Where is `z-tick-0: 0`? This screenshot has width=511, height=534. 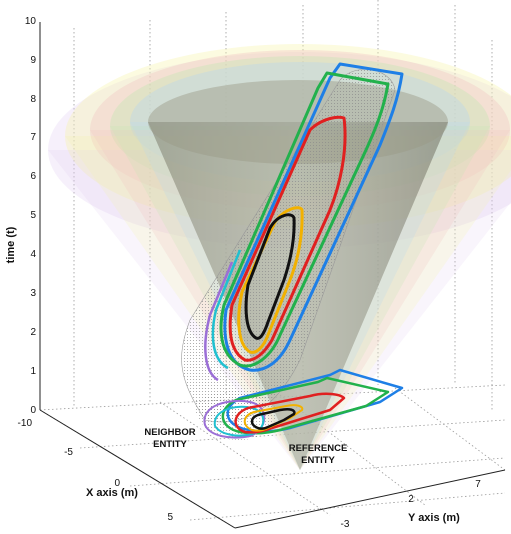 z-tick-0: 0 is located at coordinates (33, 410).